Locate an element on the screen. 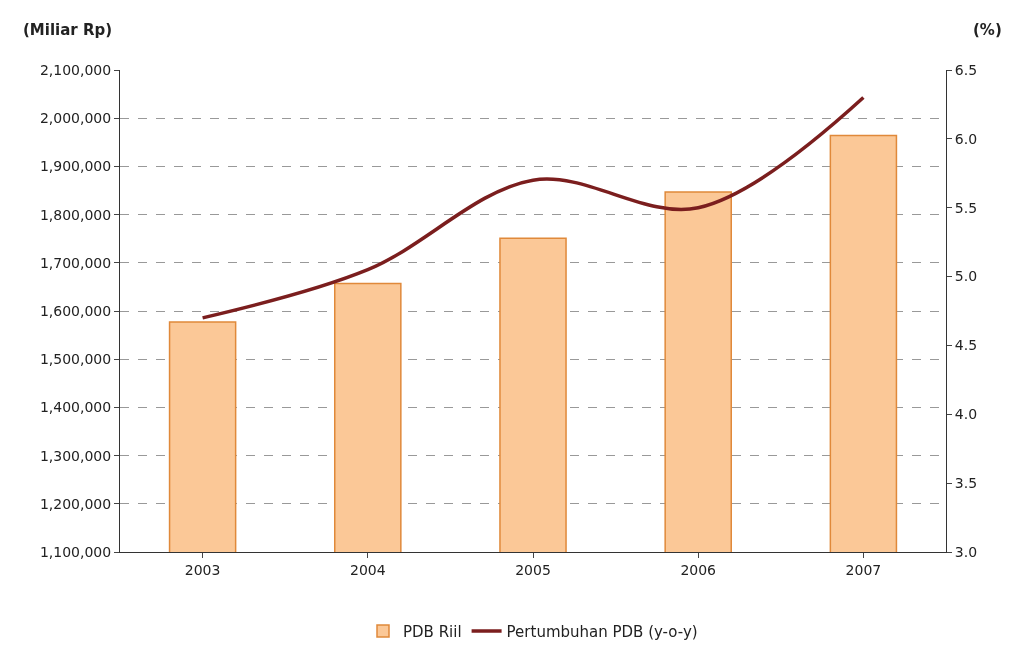 The image size is (1016, 662). y2-tick-label: 5.0 is located at coordinates (966, 276).